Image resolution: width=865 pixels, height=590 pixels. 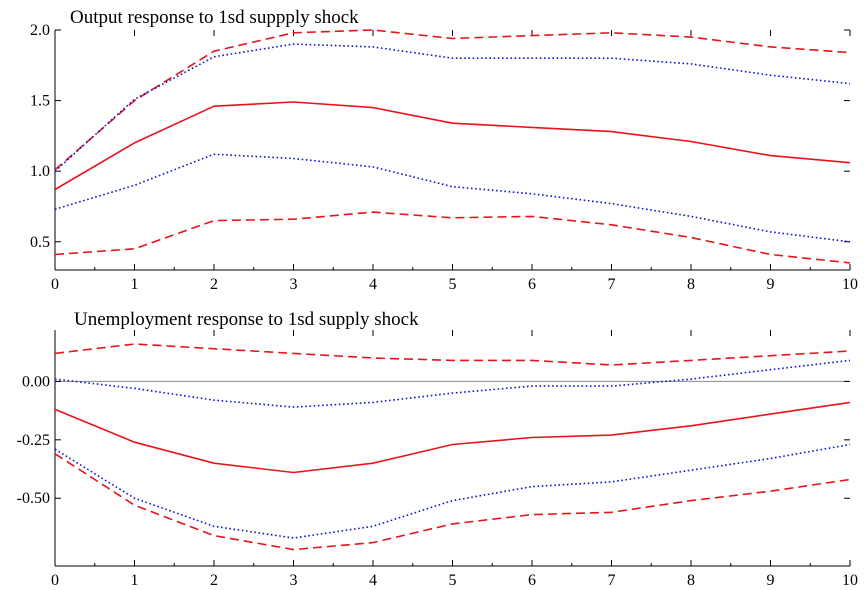 What do you see at coordinates (452, 354) in the screenshot?
I see `series-upper-band-2-line` at bounding box center [452, 354].